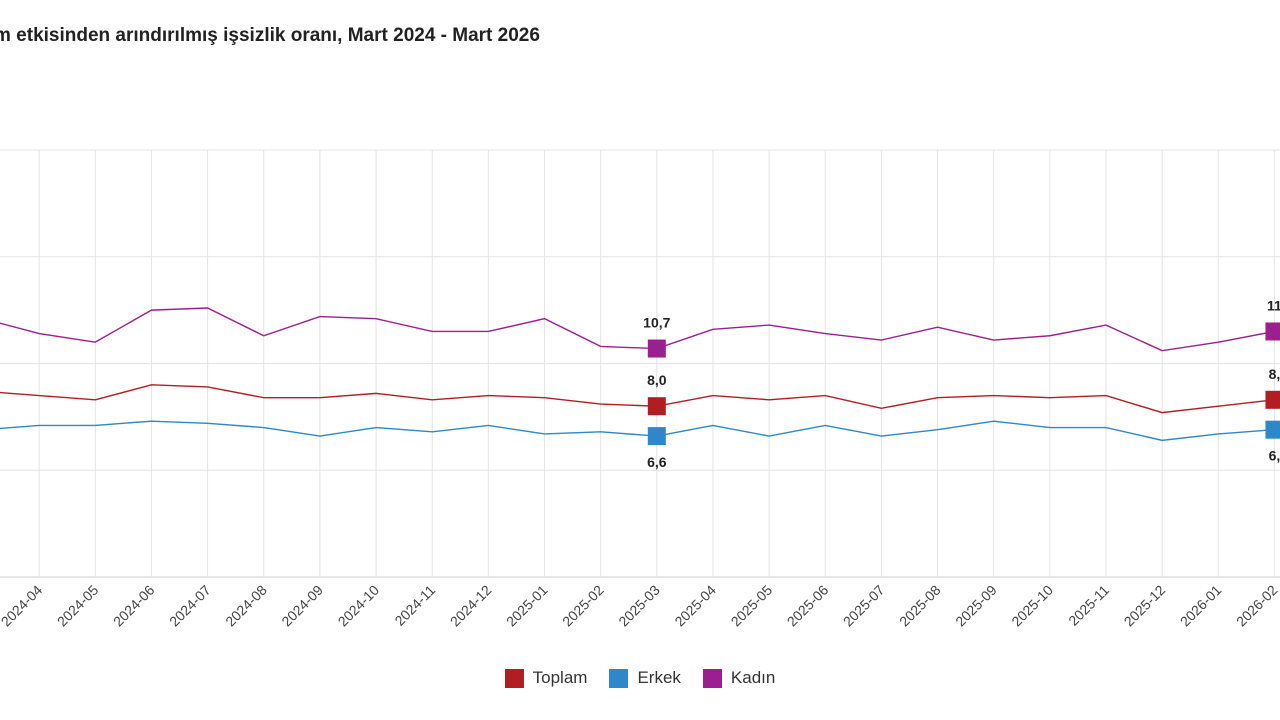 The image size is (1280, 720). Describe the element at coordinates (246, 606) in the screenshot. I see `x-tick-label: 2024-08` at that location.